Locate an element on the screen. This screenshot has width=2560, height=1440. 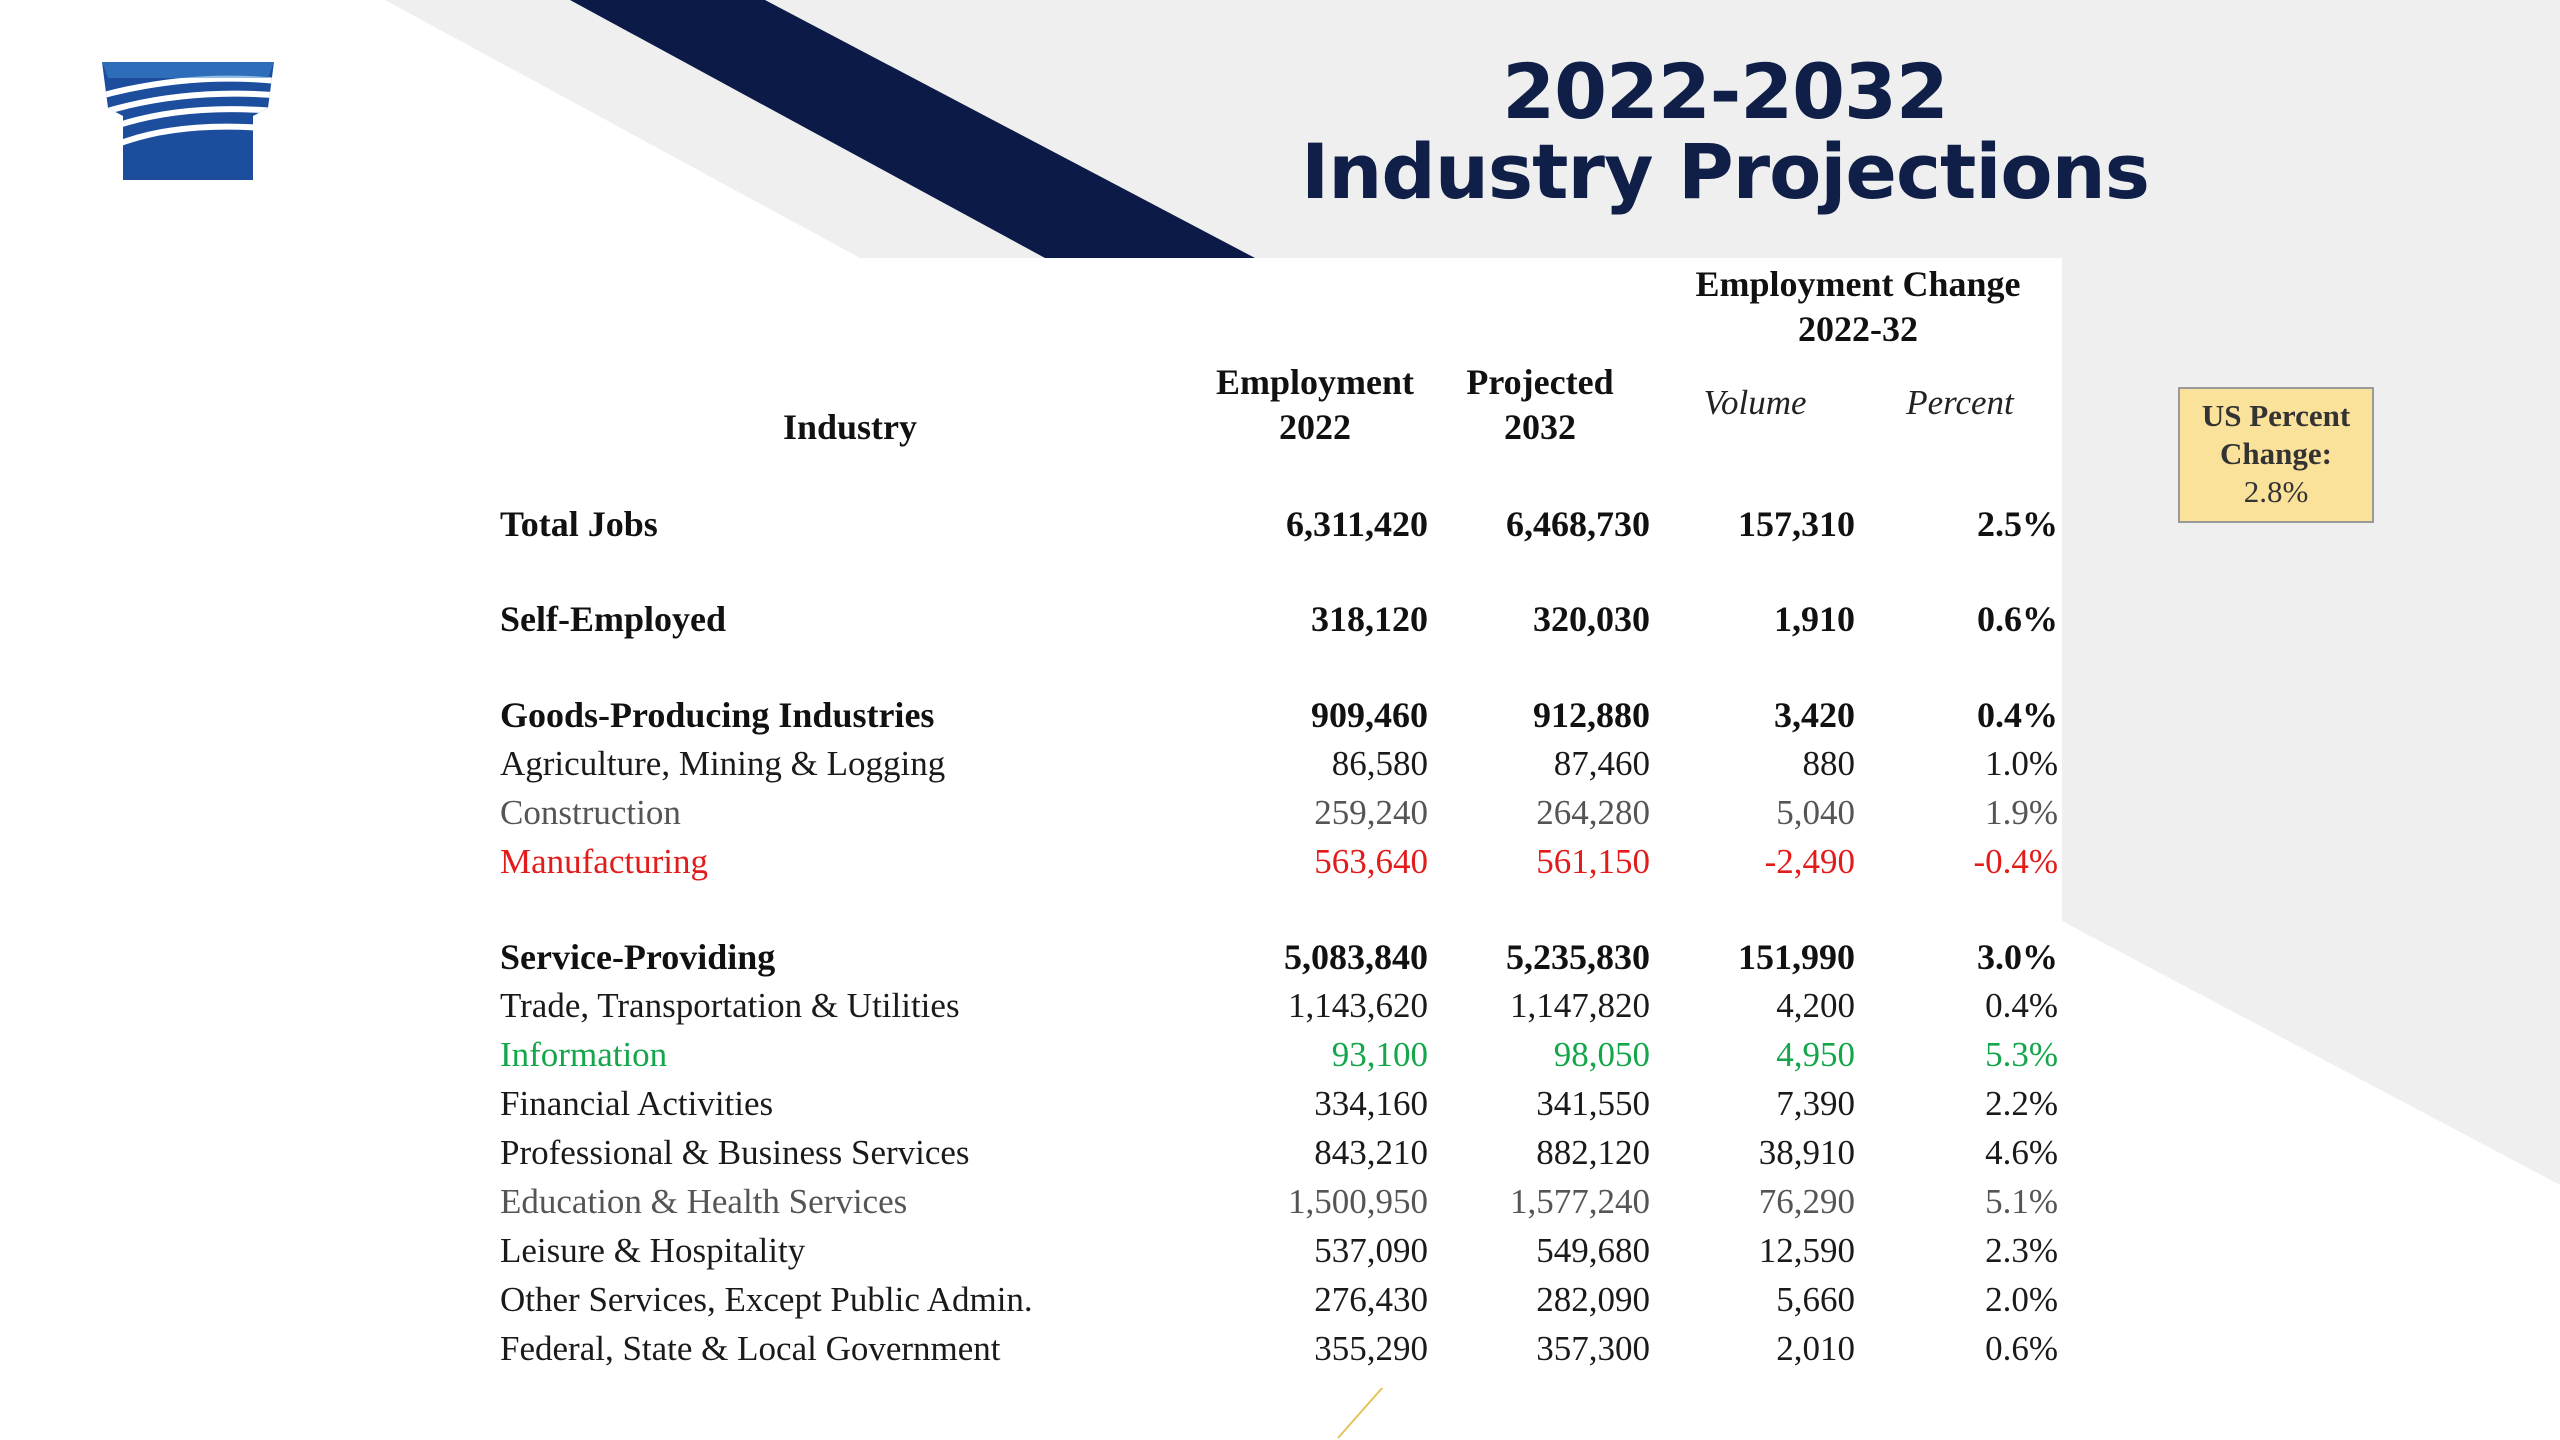
header-employment-2022: Employment 2022 is located at coordinates (1315, 405).